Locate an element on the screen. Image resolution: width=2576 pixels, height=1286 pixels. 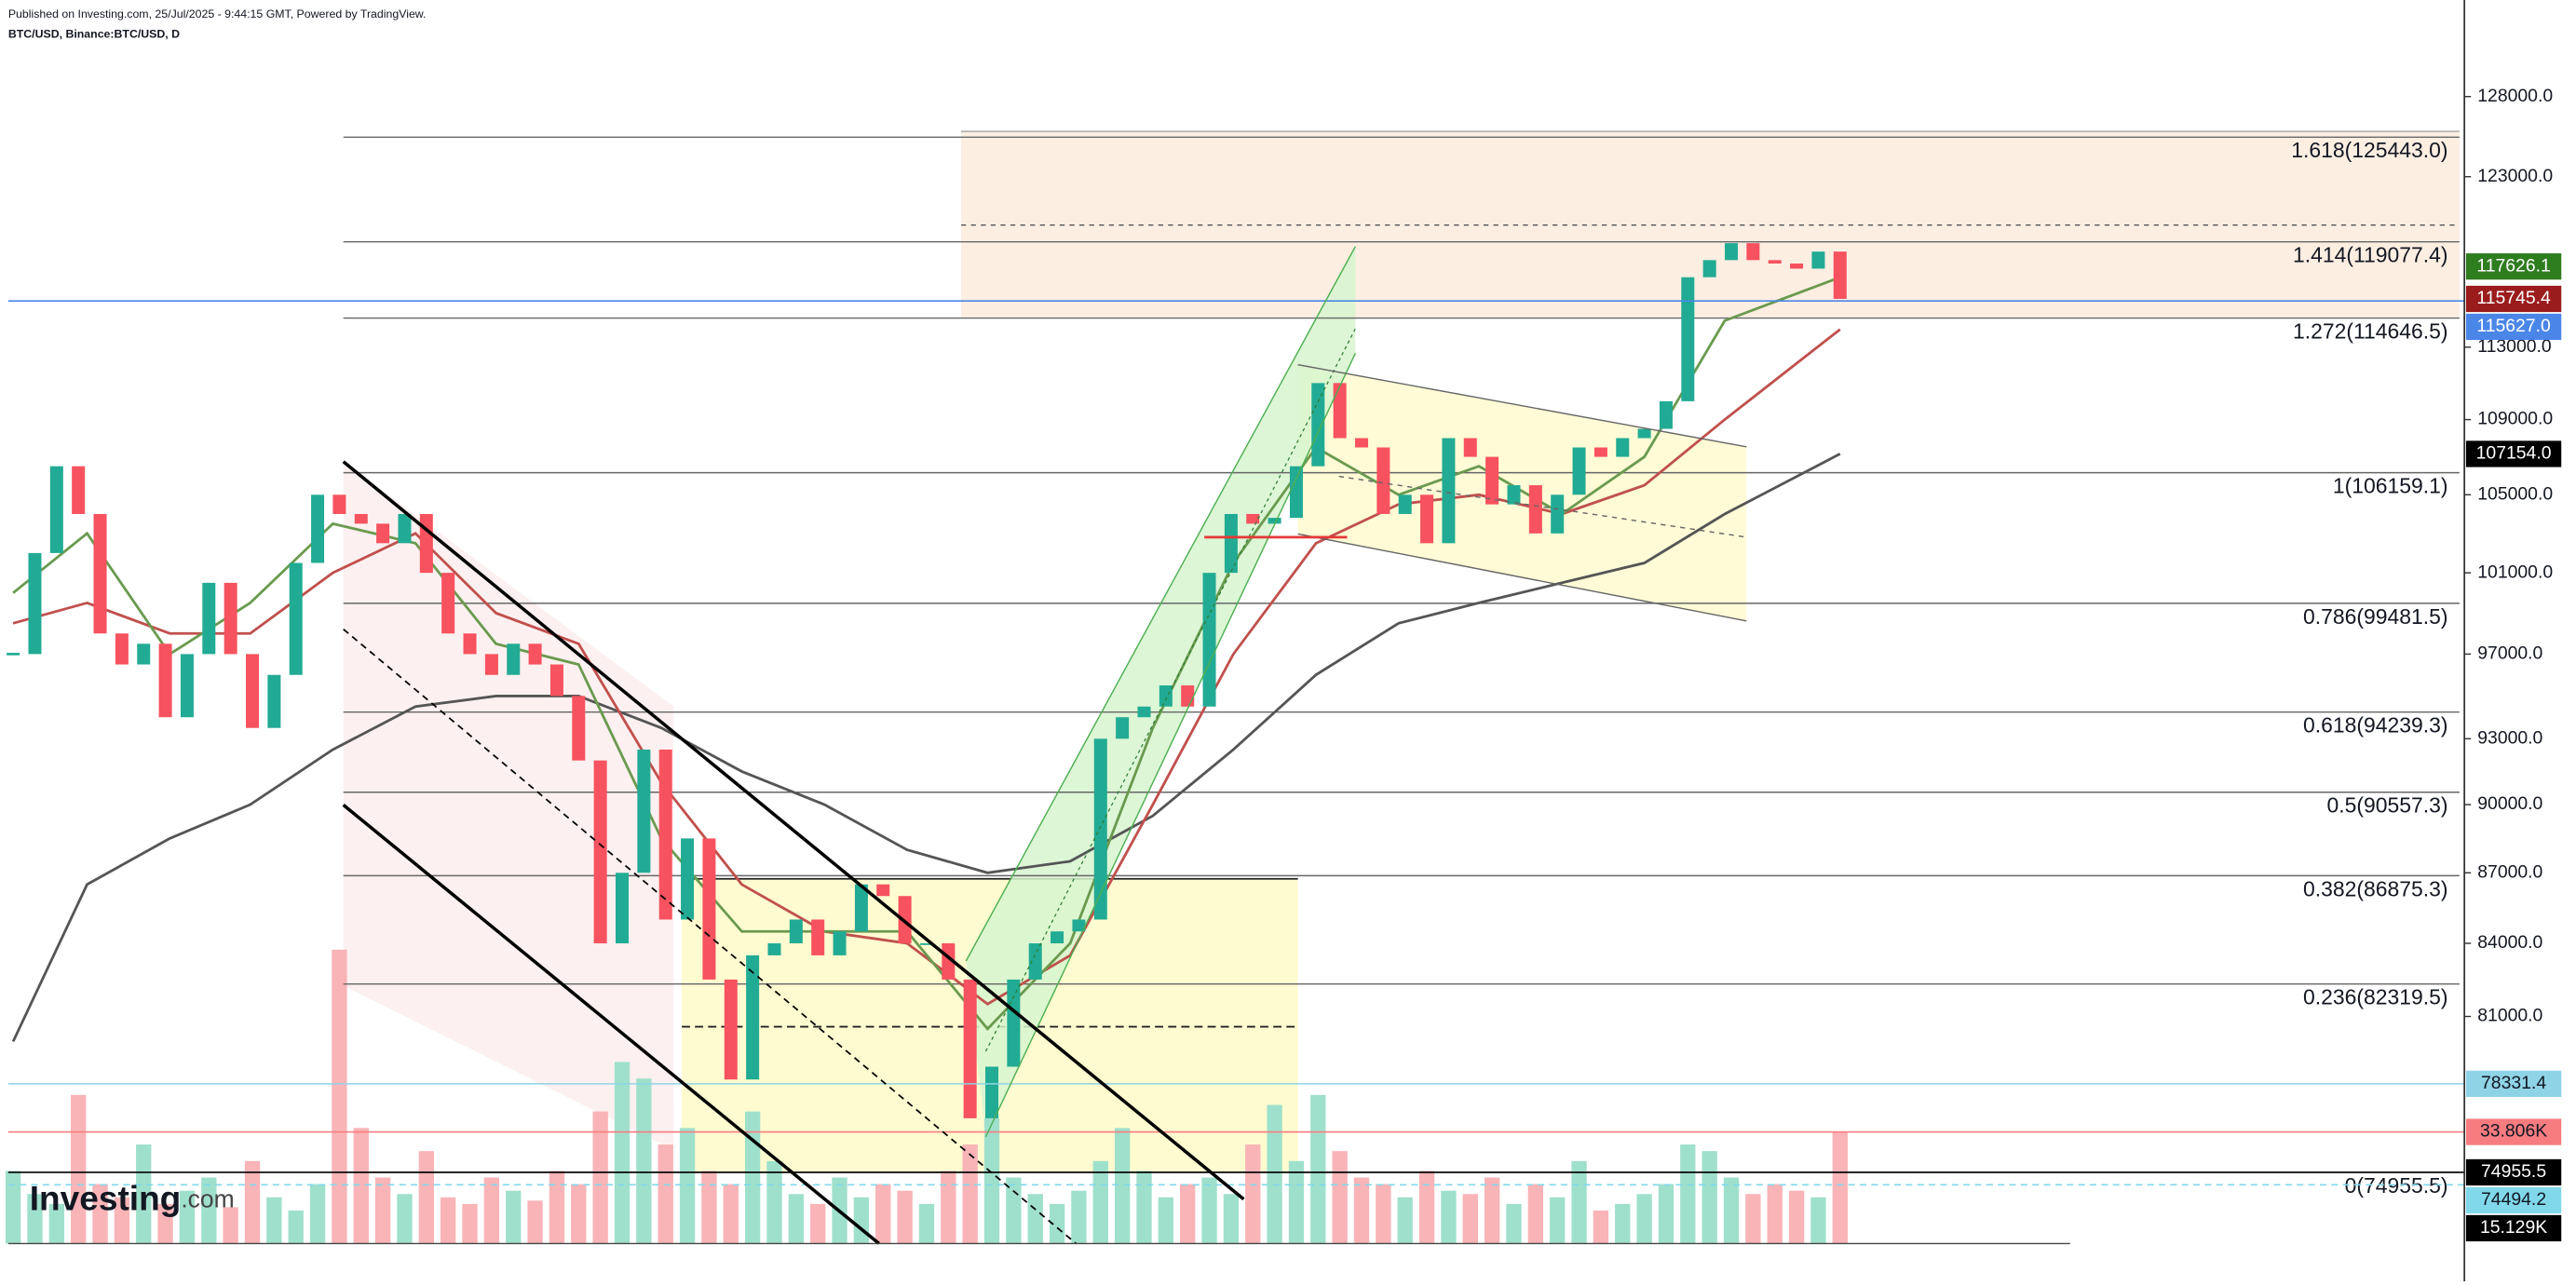
y-tick-label: 113000.0 is located at coordinates (2514, 346).